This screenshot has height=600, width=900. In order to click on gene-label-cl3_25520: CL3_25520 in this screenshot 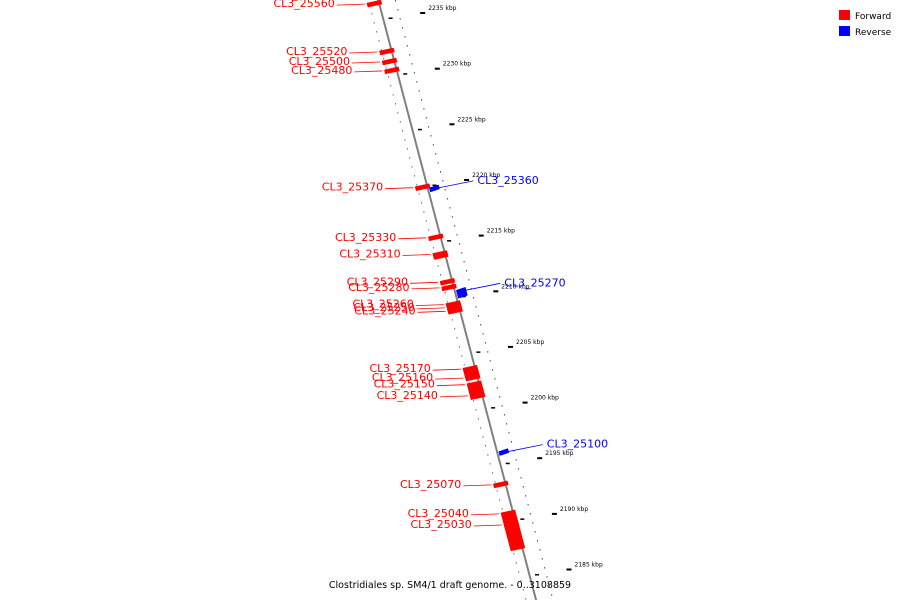, I will do `click(316, 51)`.